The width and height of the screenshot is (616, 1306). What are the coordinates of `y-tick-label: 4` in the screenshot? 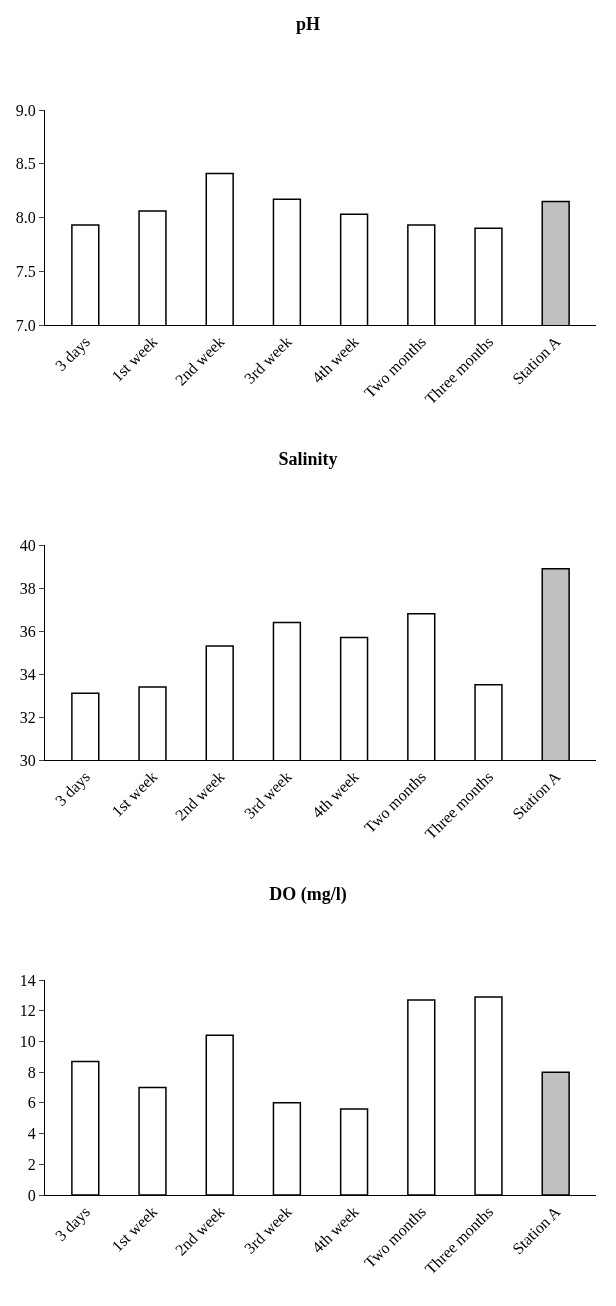 It's located at (31, 1134).